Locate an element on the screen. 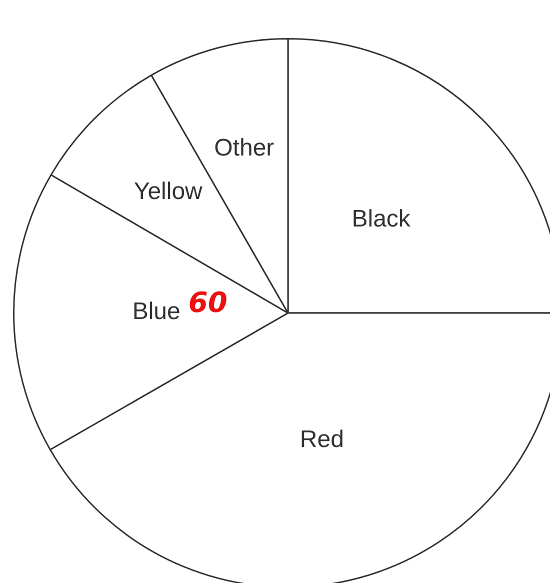  slice-label: Blue is located at coordinates (156, 312).